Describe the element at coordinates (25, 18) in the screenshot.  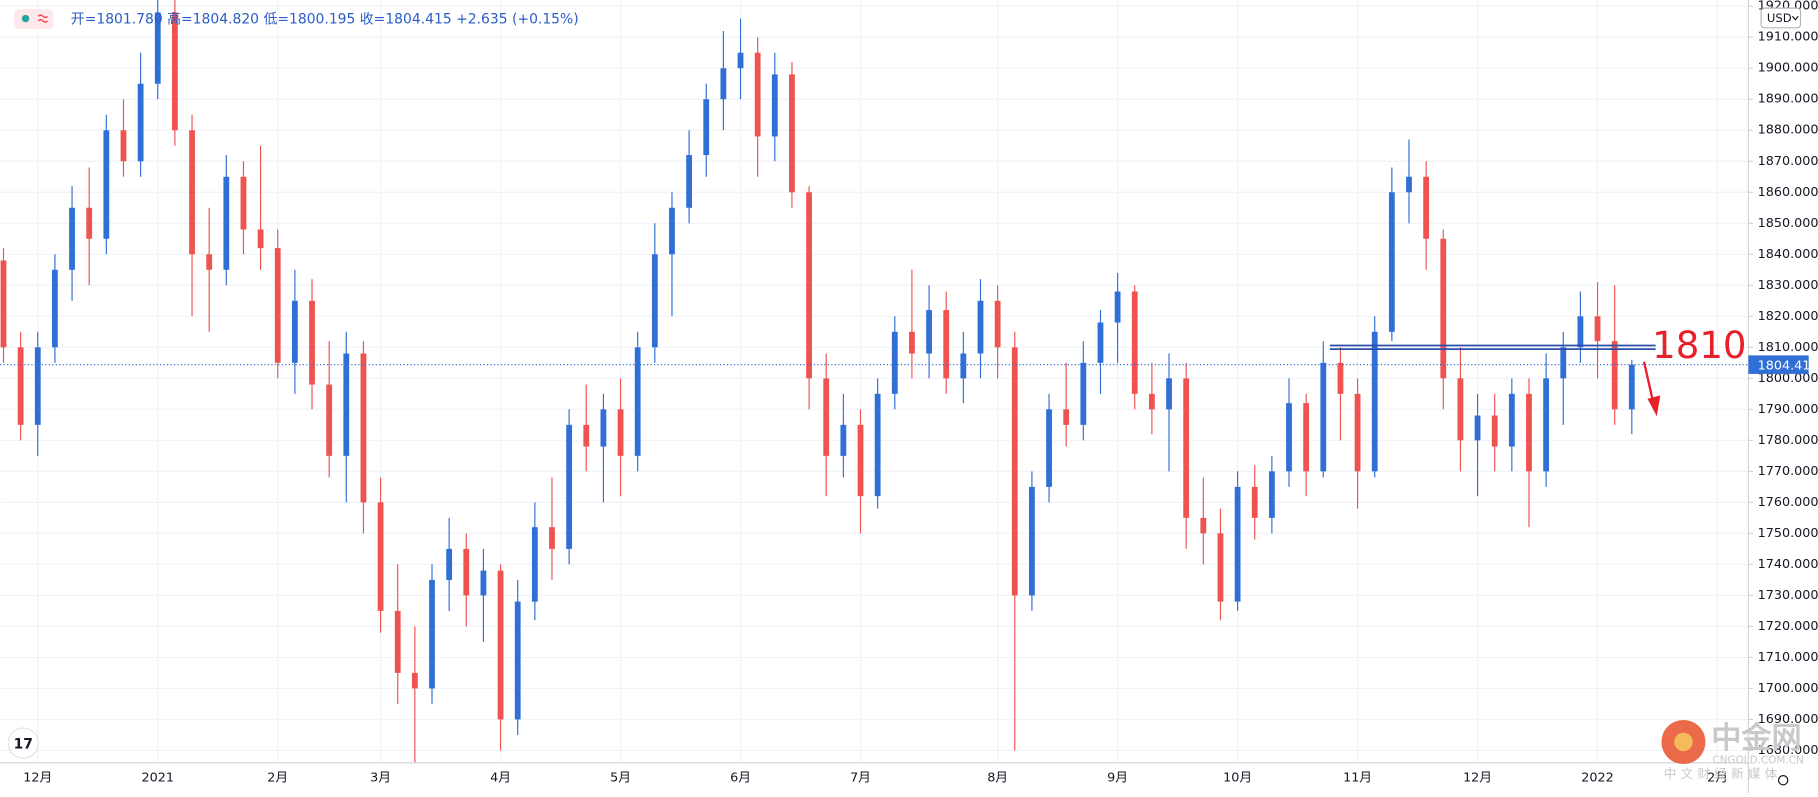
I see `status-dot` at that location.